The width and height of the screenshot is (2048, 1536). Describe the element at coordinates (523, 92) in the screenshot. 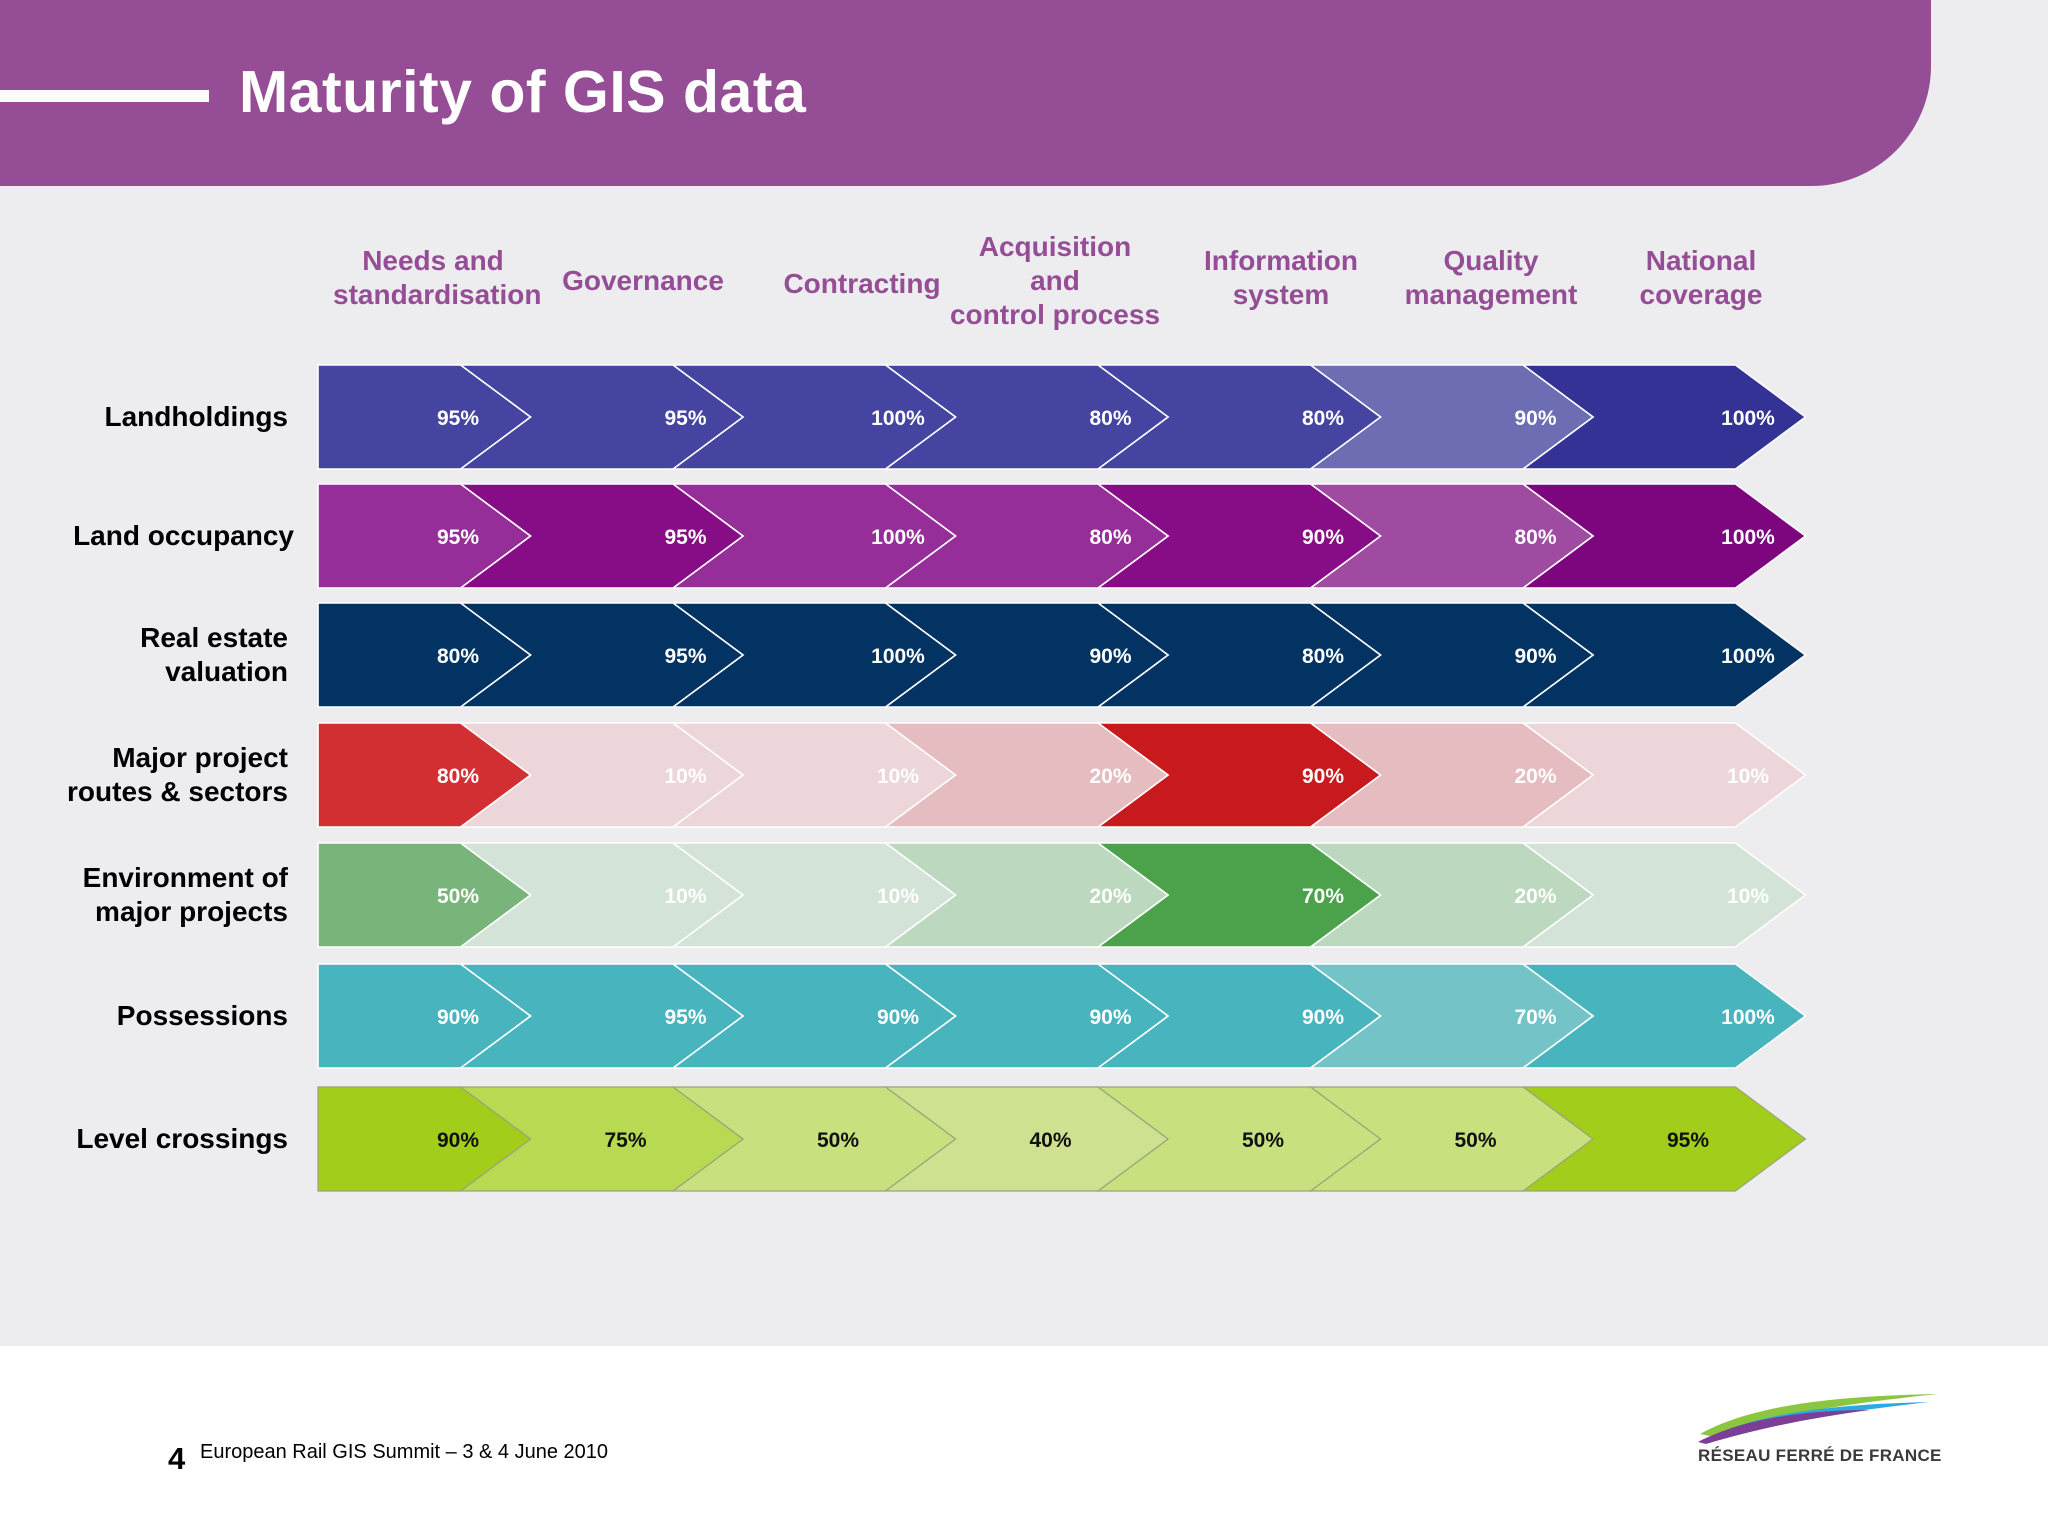

I see `page-title: Maturity of GIS data` at that location.